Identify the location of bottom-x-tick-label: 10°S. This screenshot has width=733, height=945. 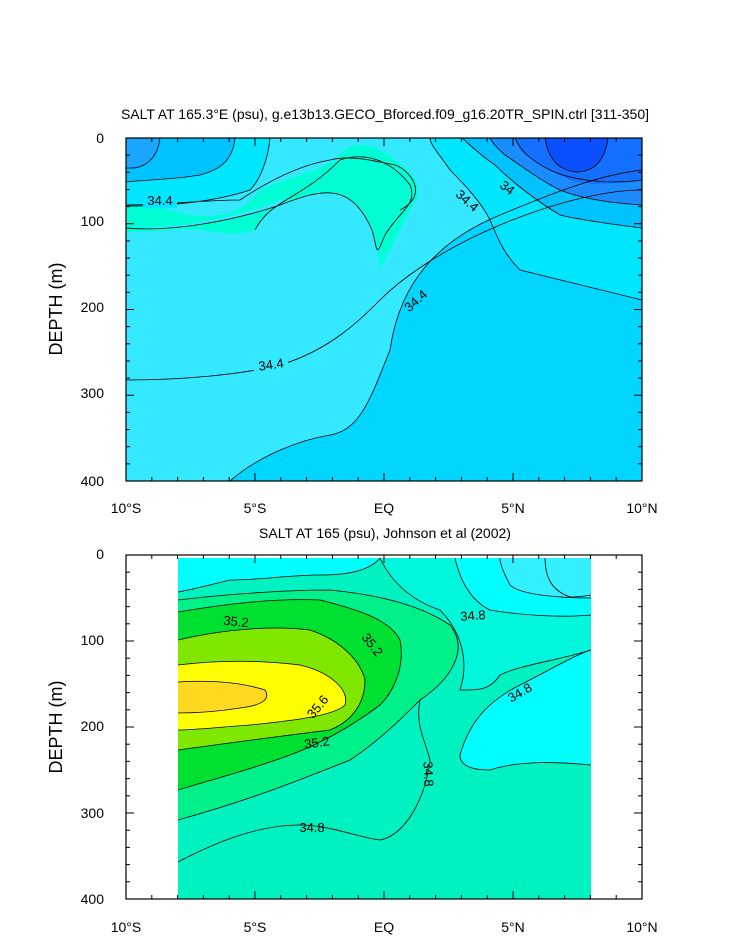
(126, 927).